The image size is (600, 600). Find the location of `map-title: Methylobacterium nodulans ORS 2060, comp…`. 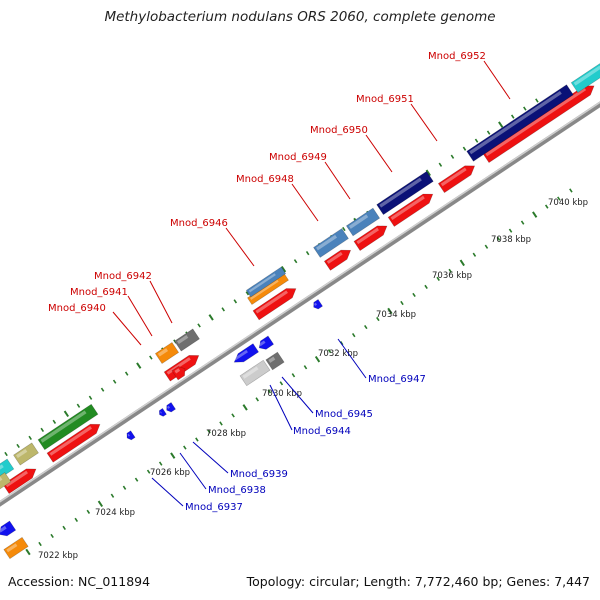

map-title: Methylobacterium nodulans ORS 2060, comp… is located at coordinates (300, 17).